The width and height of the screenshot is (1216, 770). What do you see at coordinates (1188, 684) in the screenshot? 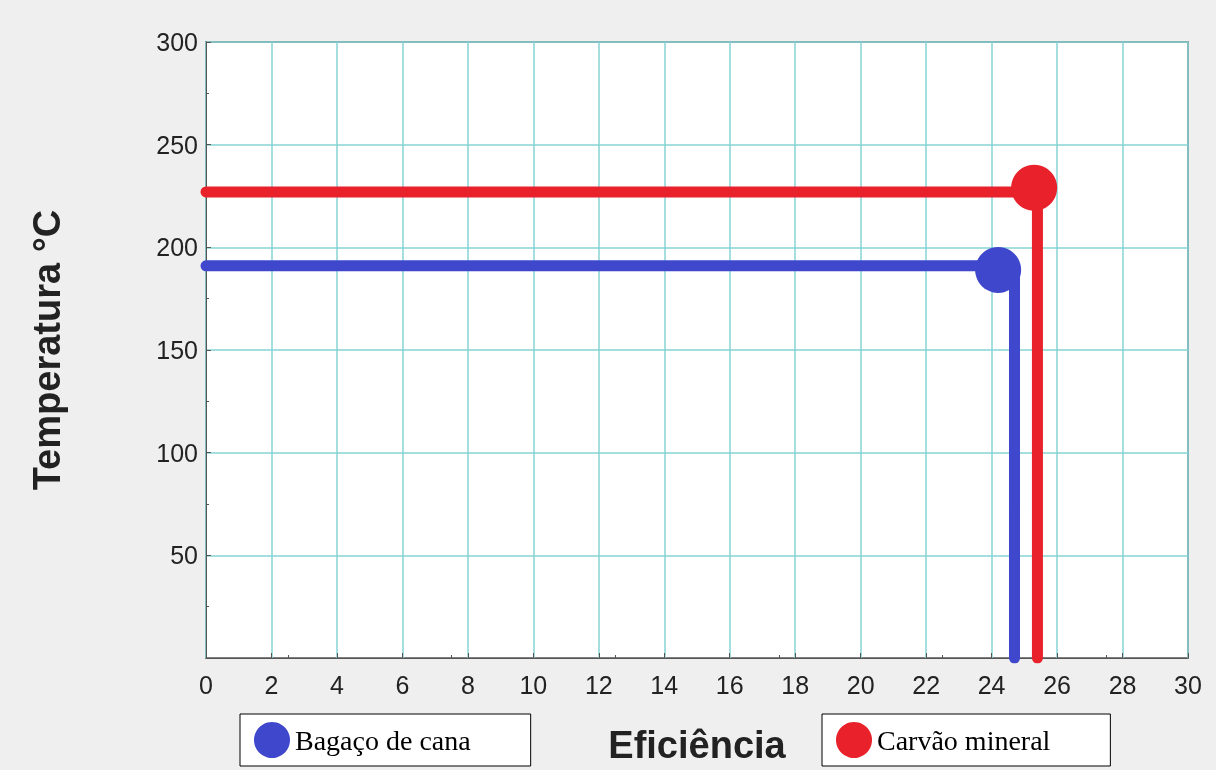
I see `x-tick-label: 30` at bounding box center [1188, 684].